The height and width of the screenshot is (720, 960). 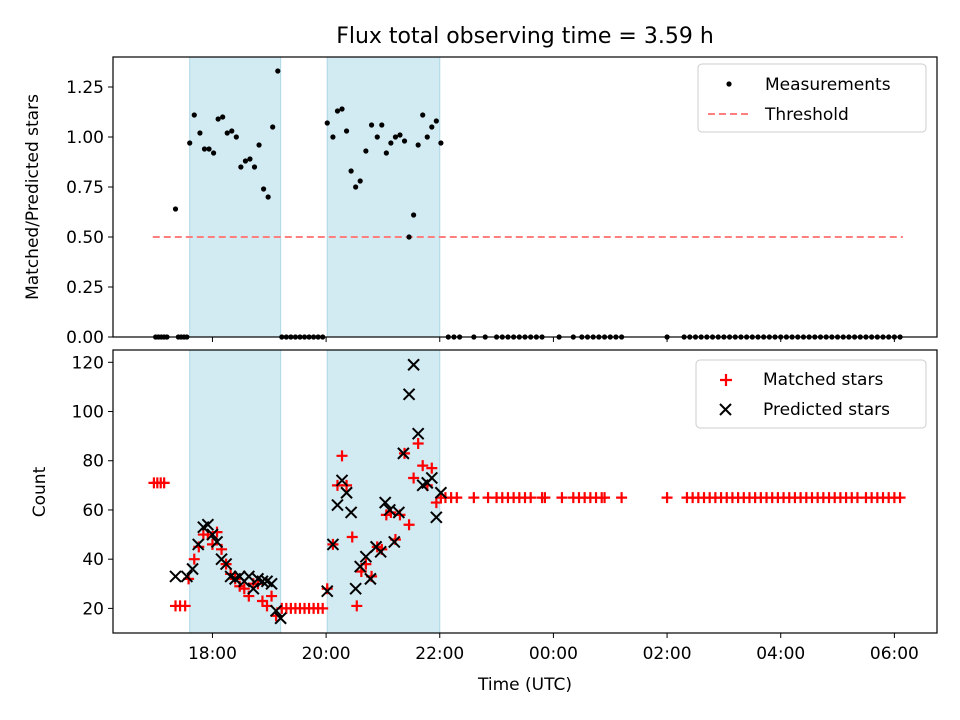 What do you see at coordinates (812, 98) in the screenshot?
I see `ratio-panel-legend: Measurements Threshold` at bounding box center [812, 98].